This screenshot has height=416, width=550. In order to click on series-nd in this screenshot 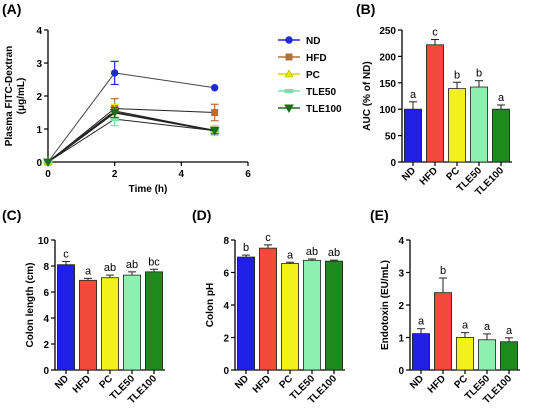, I will do `click(131, 113)`.